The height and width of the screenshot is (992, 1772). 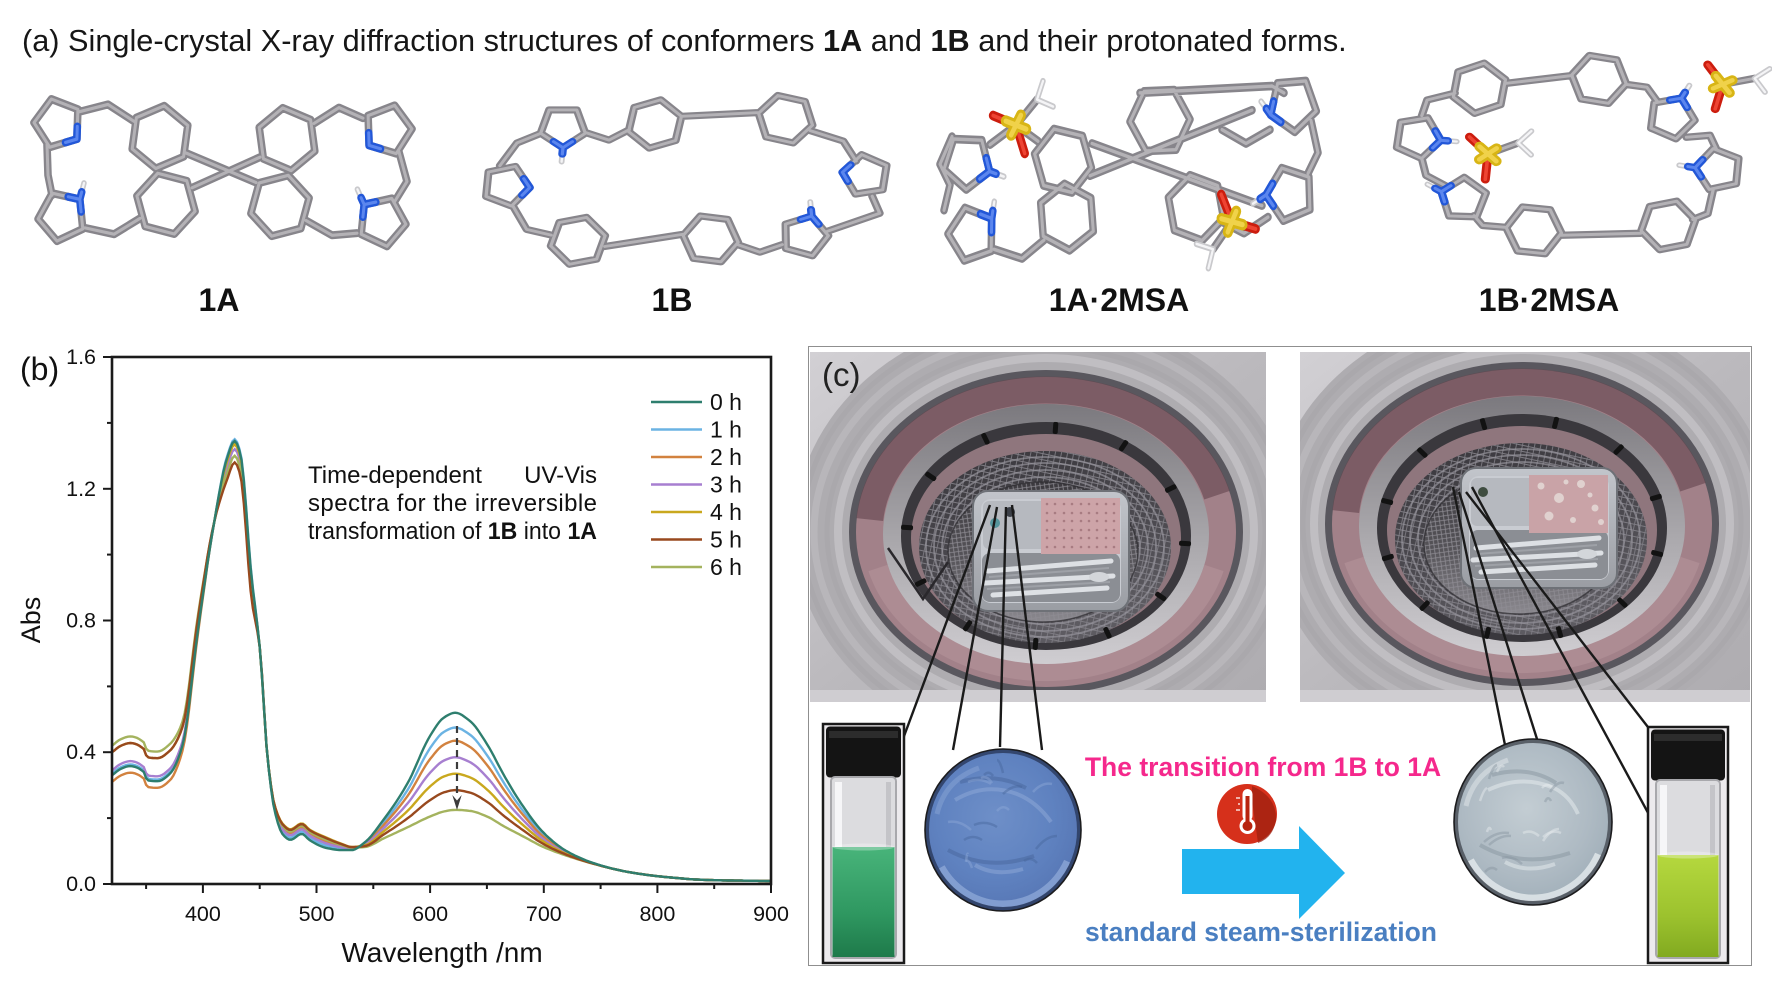 What do you see at coordinates (560, 475) in the screenshot?
I see `svg-text: UV-Vis` at bounding box center [560, 475].